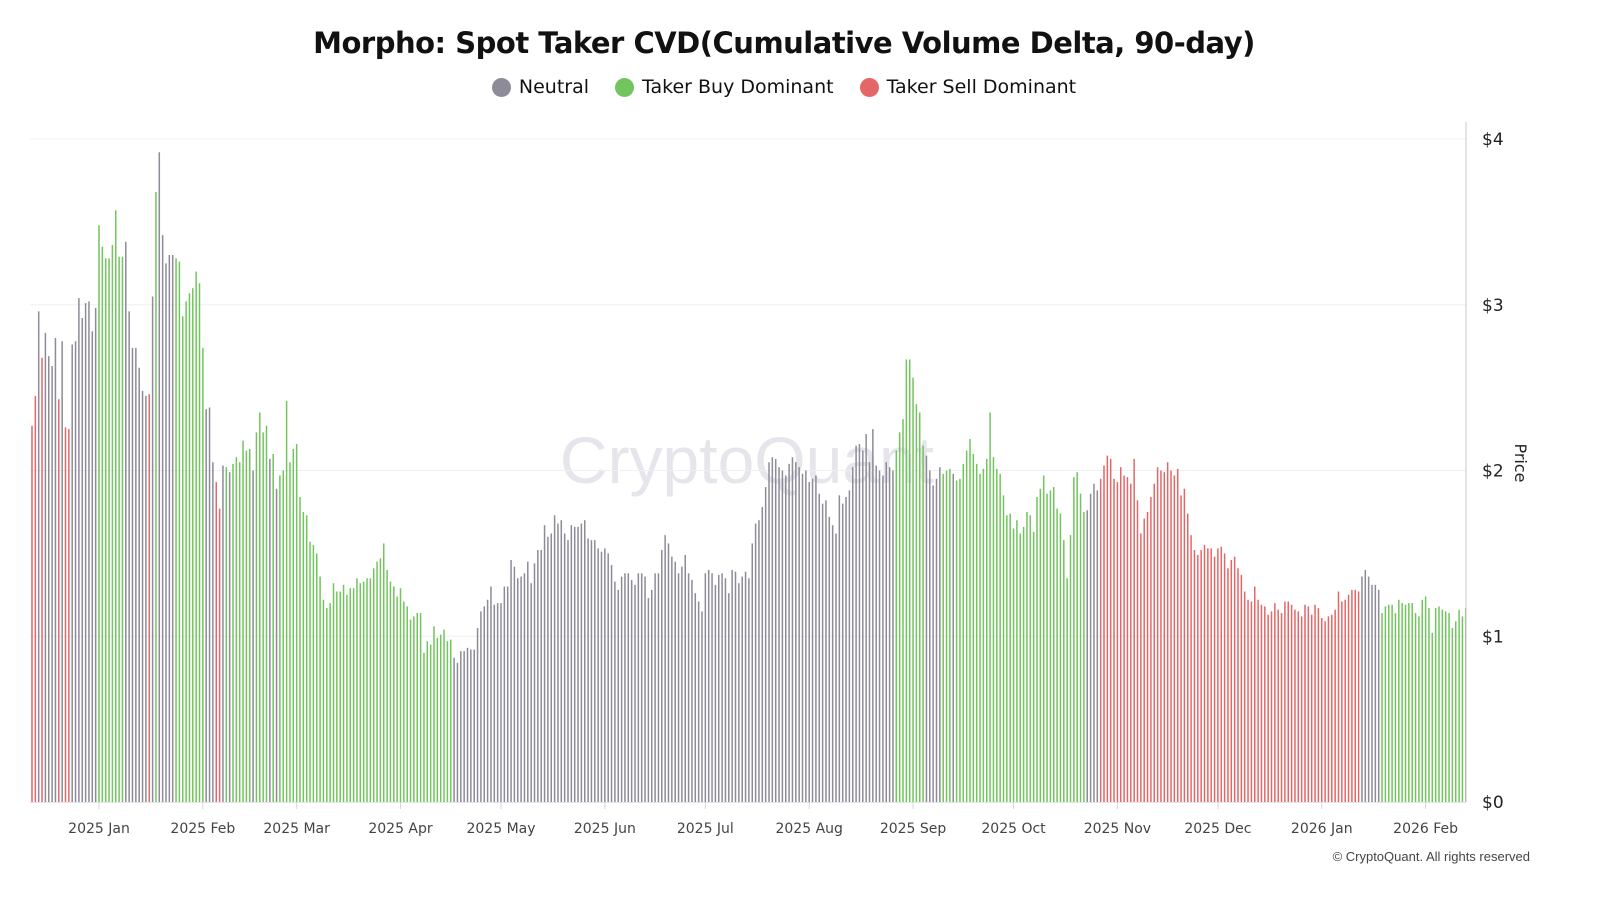 This screenshot has height=900, width=1600. What do you see at coordinates (738, 87) in the screenshot?
I see `legend-label: Taker Buy Dominant` at bounding box center [738, 87].